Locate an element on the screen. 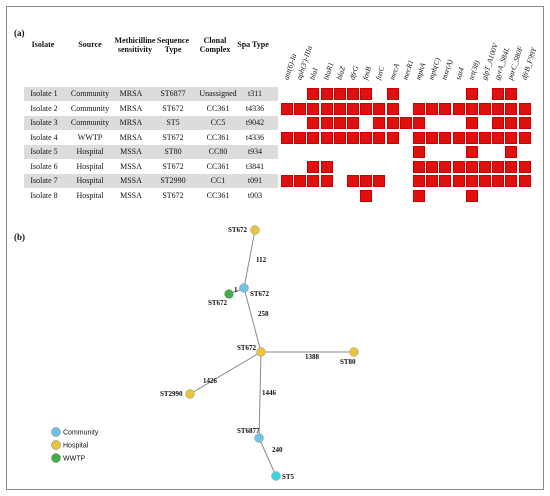 This screenshot has width=550, height=496. table-cell: Isolate 1 is located at coordinates (44, 93).